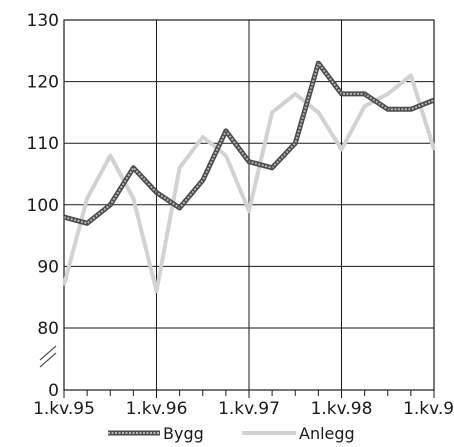  I want to click on y-tick-label: 100, so click(43, 206).